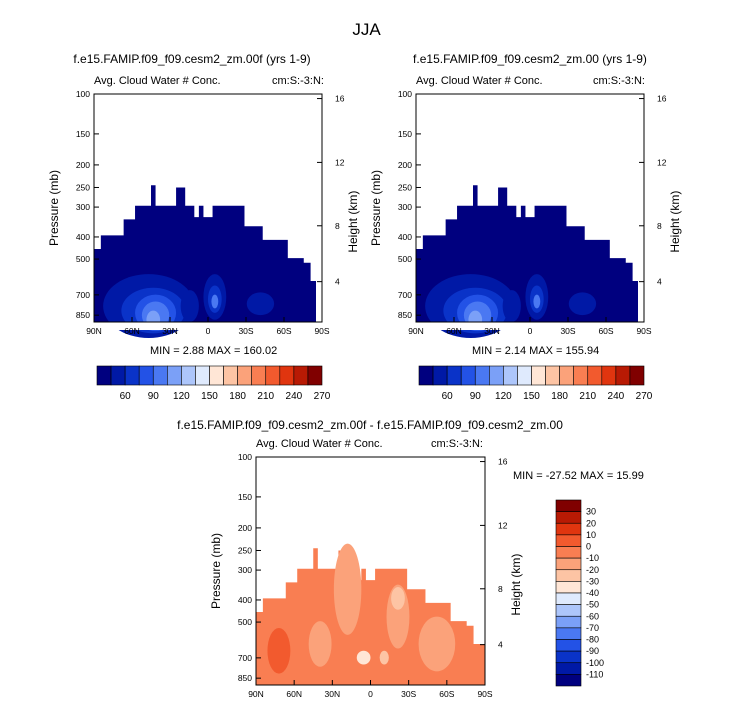  I want to click on y-right-tick-label: 16, so click(503, 462).